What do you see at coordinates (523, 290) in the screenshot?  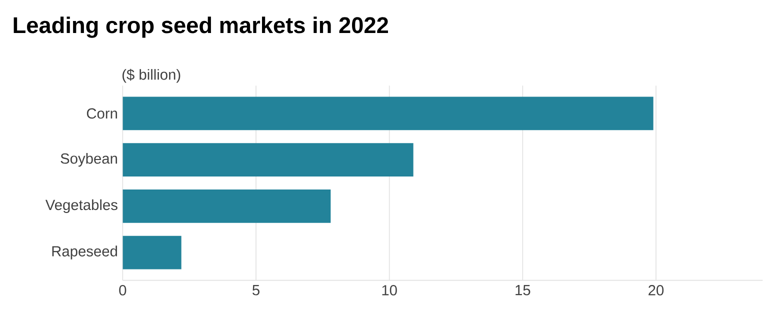 I see `x-tick-label: 15` at bounding box center [523, 290].